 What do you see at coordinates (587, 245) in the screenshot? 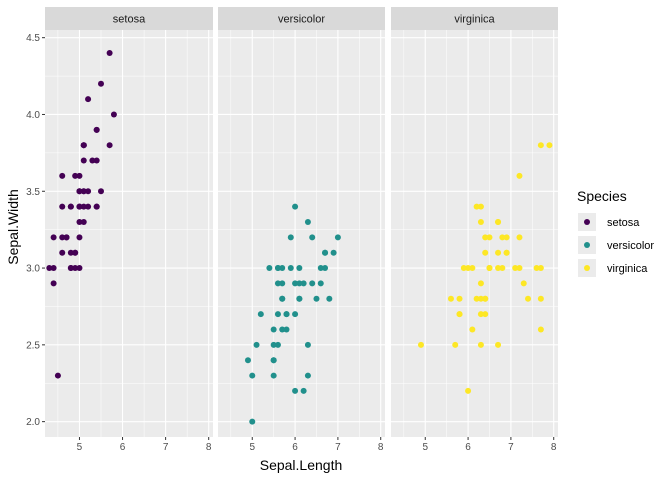
I see `legend-key-versicolor` at bounding box center [587, 245].